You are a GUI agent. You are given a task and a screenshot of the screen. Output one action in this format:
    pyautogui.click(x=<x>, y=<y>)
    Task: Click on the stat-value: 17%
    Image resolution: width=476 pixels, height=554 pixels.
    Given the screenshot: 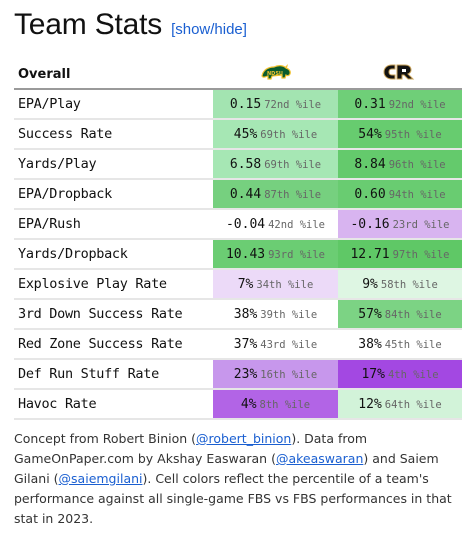 What is the action you would take?
    pyautogui.click(x=373, y=374)
    